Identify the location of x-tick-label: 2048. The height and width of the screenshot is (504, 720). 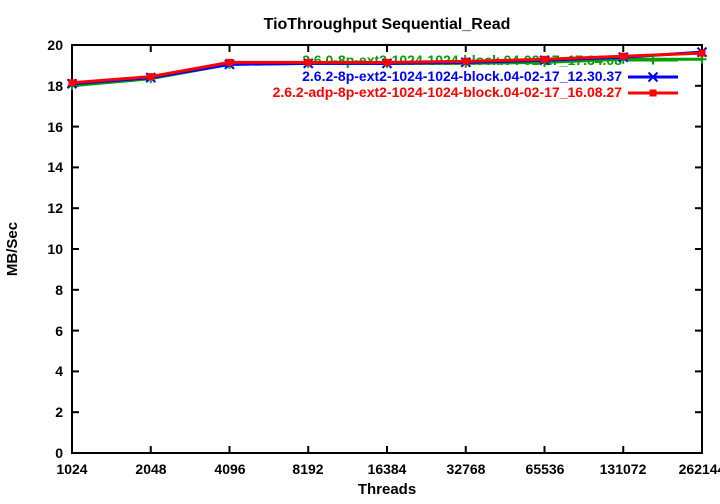
(151, 469).